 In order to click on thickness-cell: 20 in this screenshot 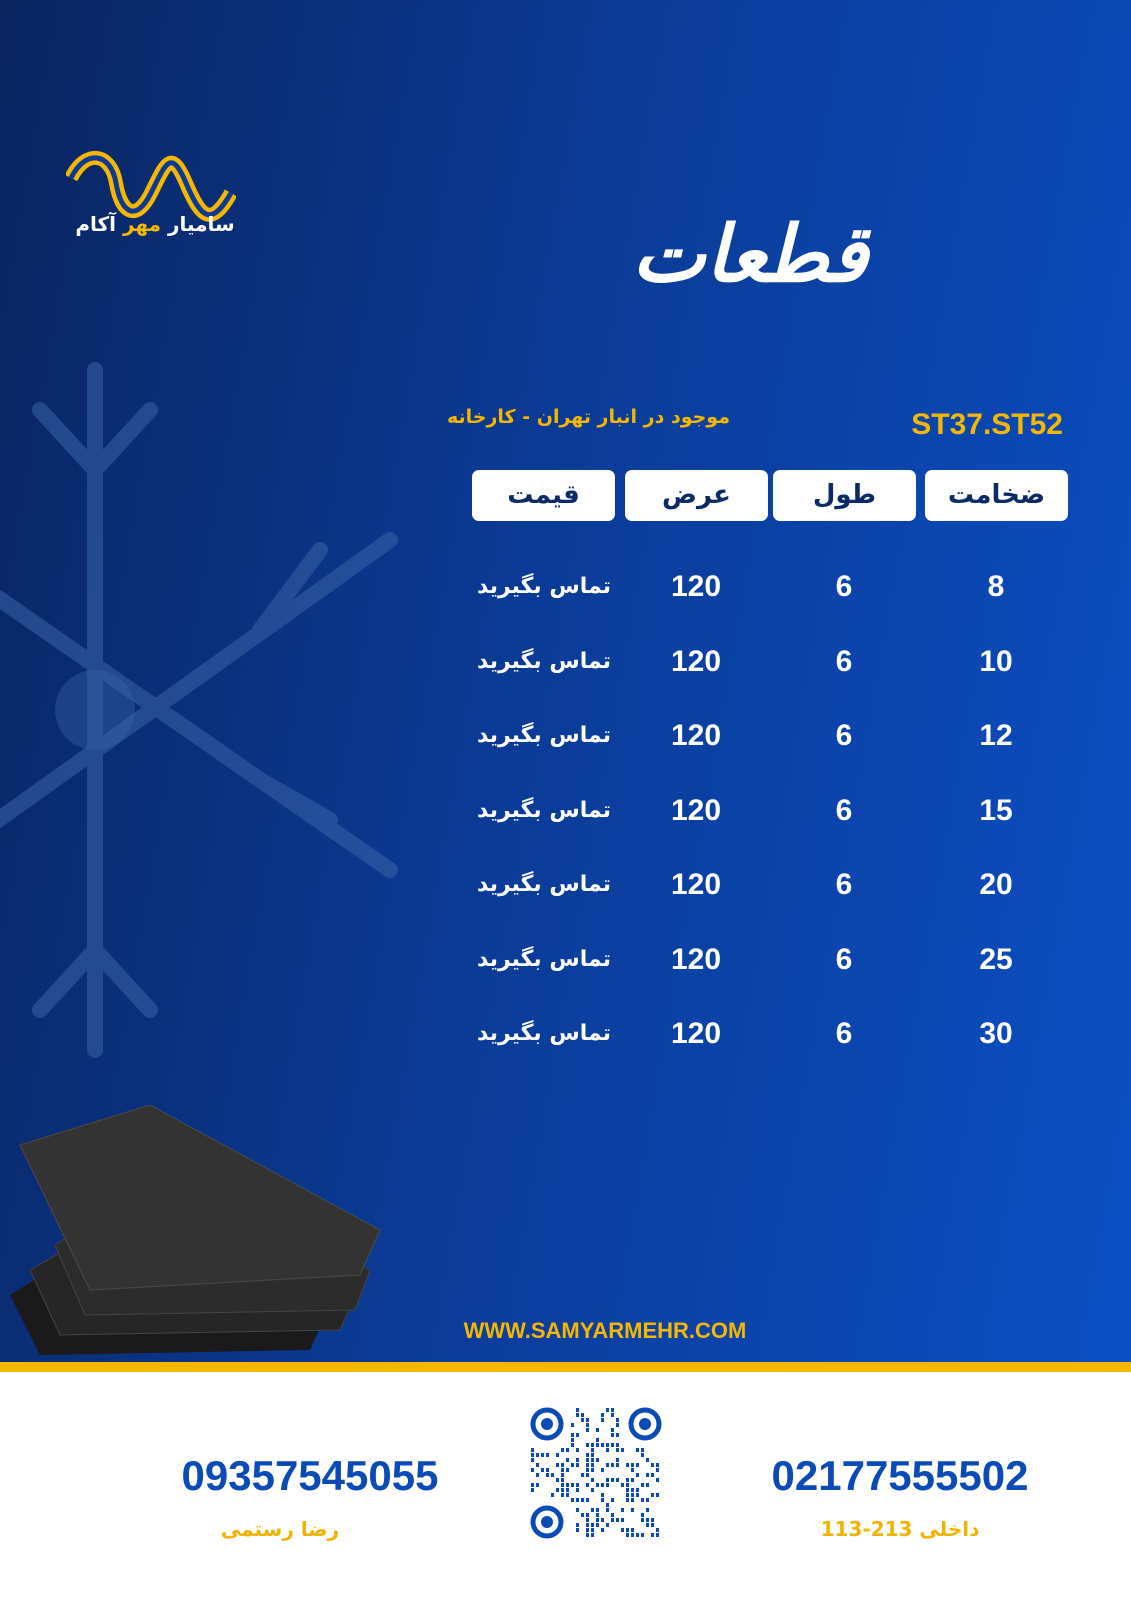, I will do `click(996, 884)`.